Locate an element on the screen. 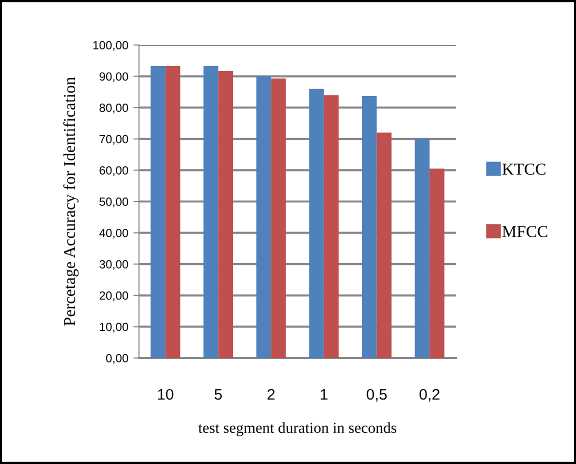 The height and width of the screenshot is (464, 576). y-tick-label: 80,00 is located at coordinates (114, 109).